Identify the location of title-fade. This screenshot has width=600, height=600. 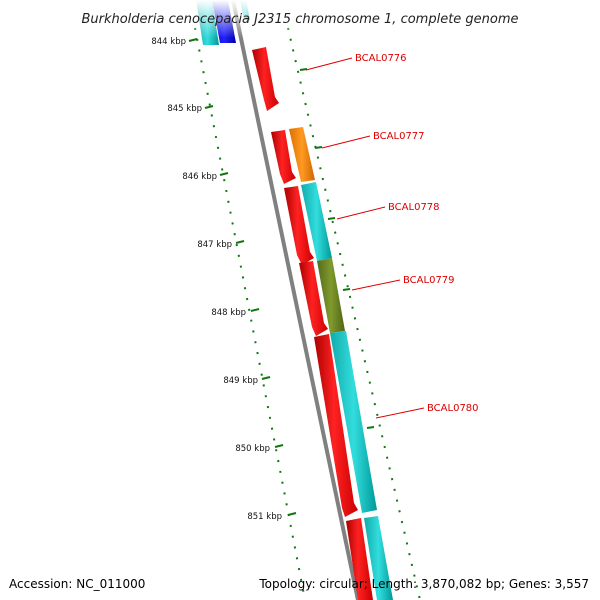
(300, 19).